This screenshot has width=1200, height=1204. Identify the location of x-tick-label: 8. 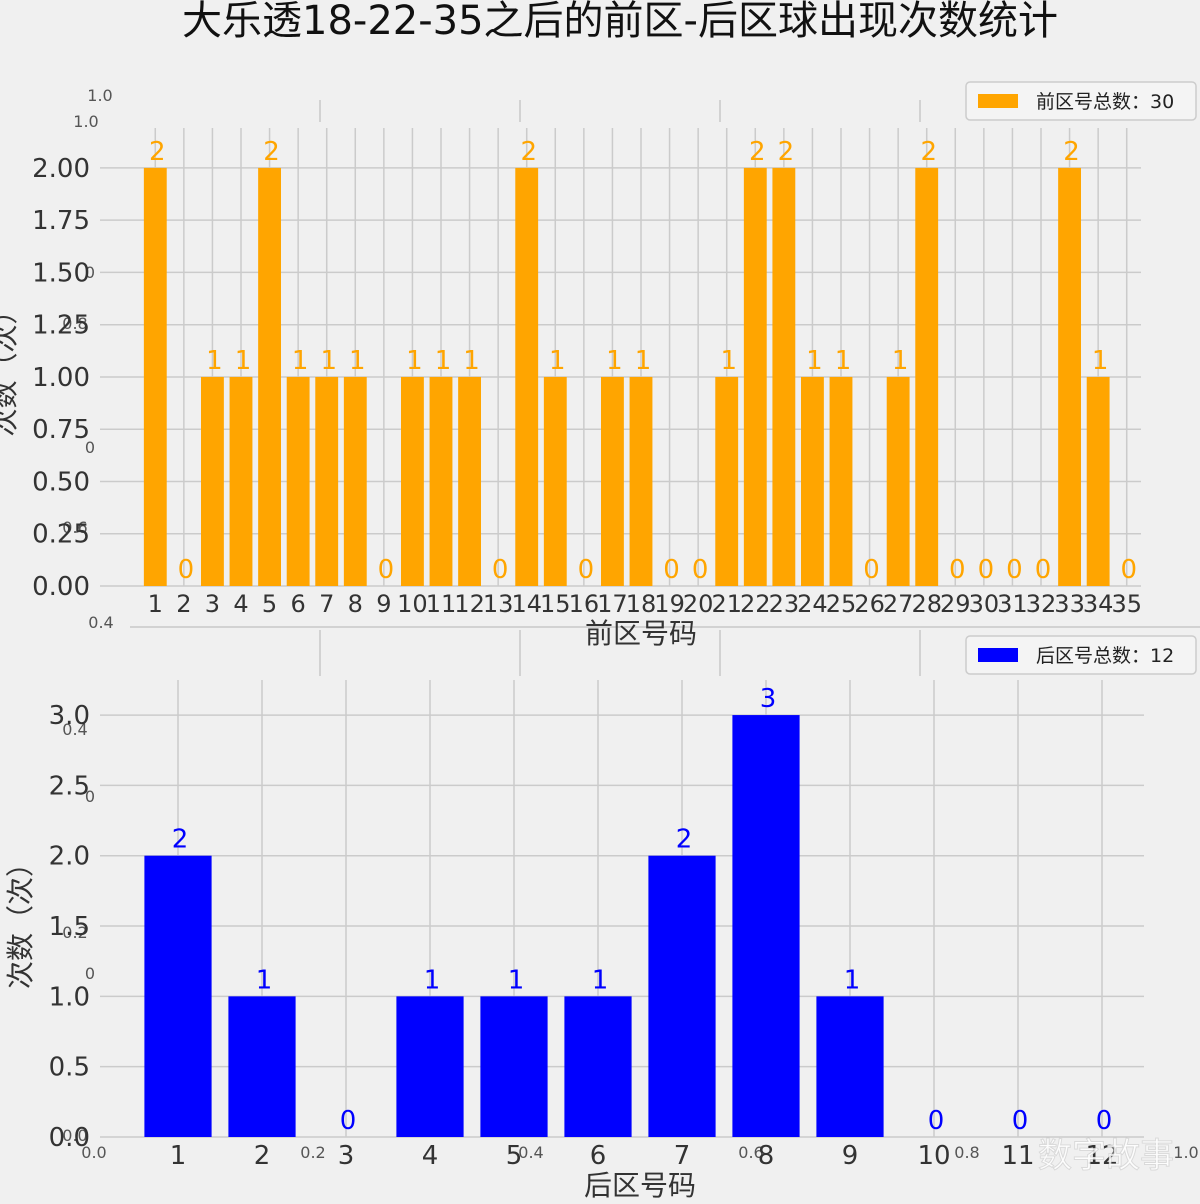
(355, 604).